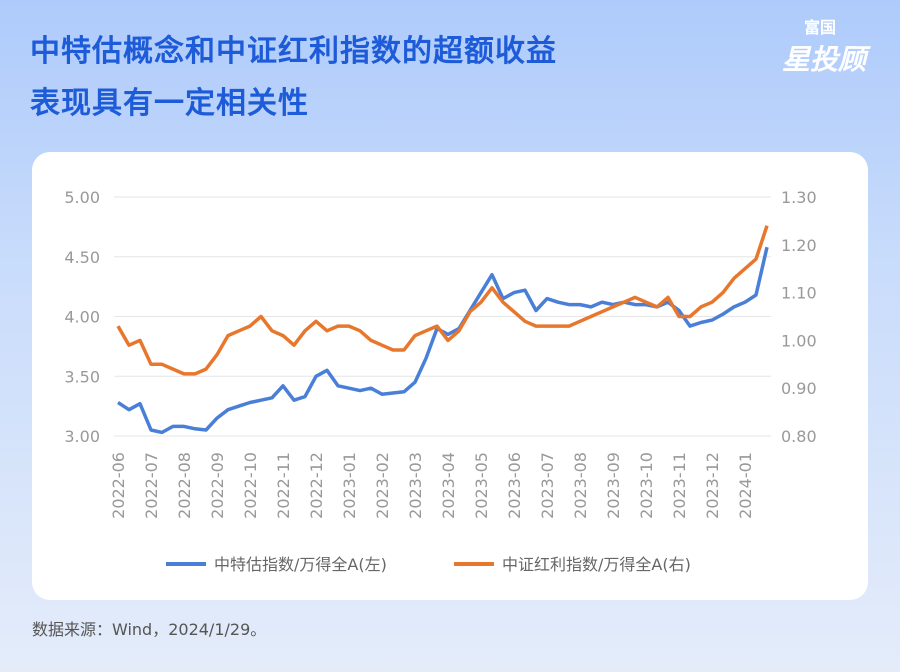  Describe the element at coordinates (300, 564) in the screenshot. I see `legend-label: 中特估指数/万得全A(左)` at that location.